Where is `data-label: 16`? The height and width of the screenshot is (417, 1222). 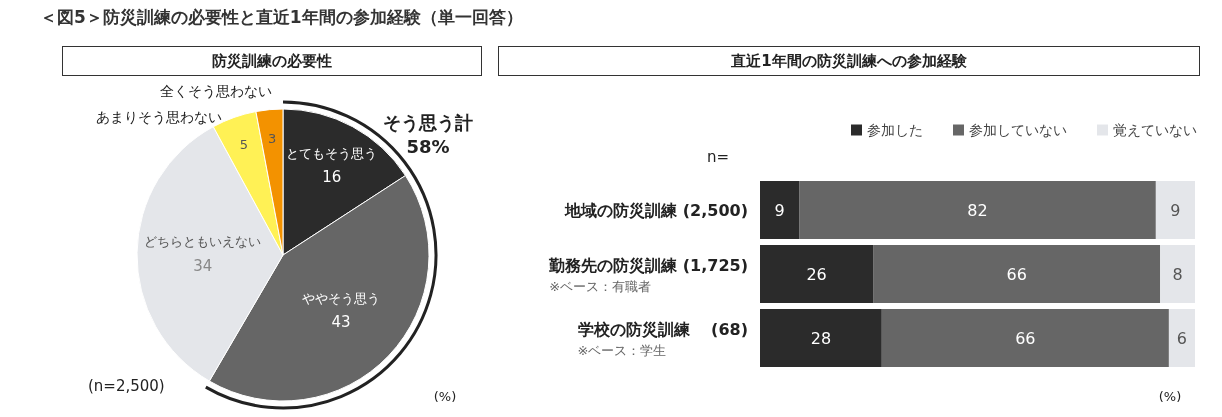 data-label: 16 is located at coordinates (332, 177).